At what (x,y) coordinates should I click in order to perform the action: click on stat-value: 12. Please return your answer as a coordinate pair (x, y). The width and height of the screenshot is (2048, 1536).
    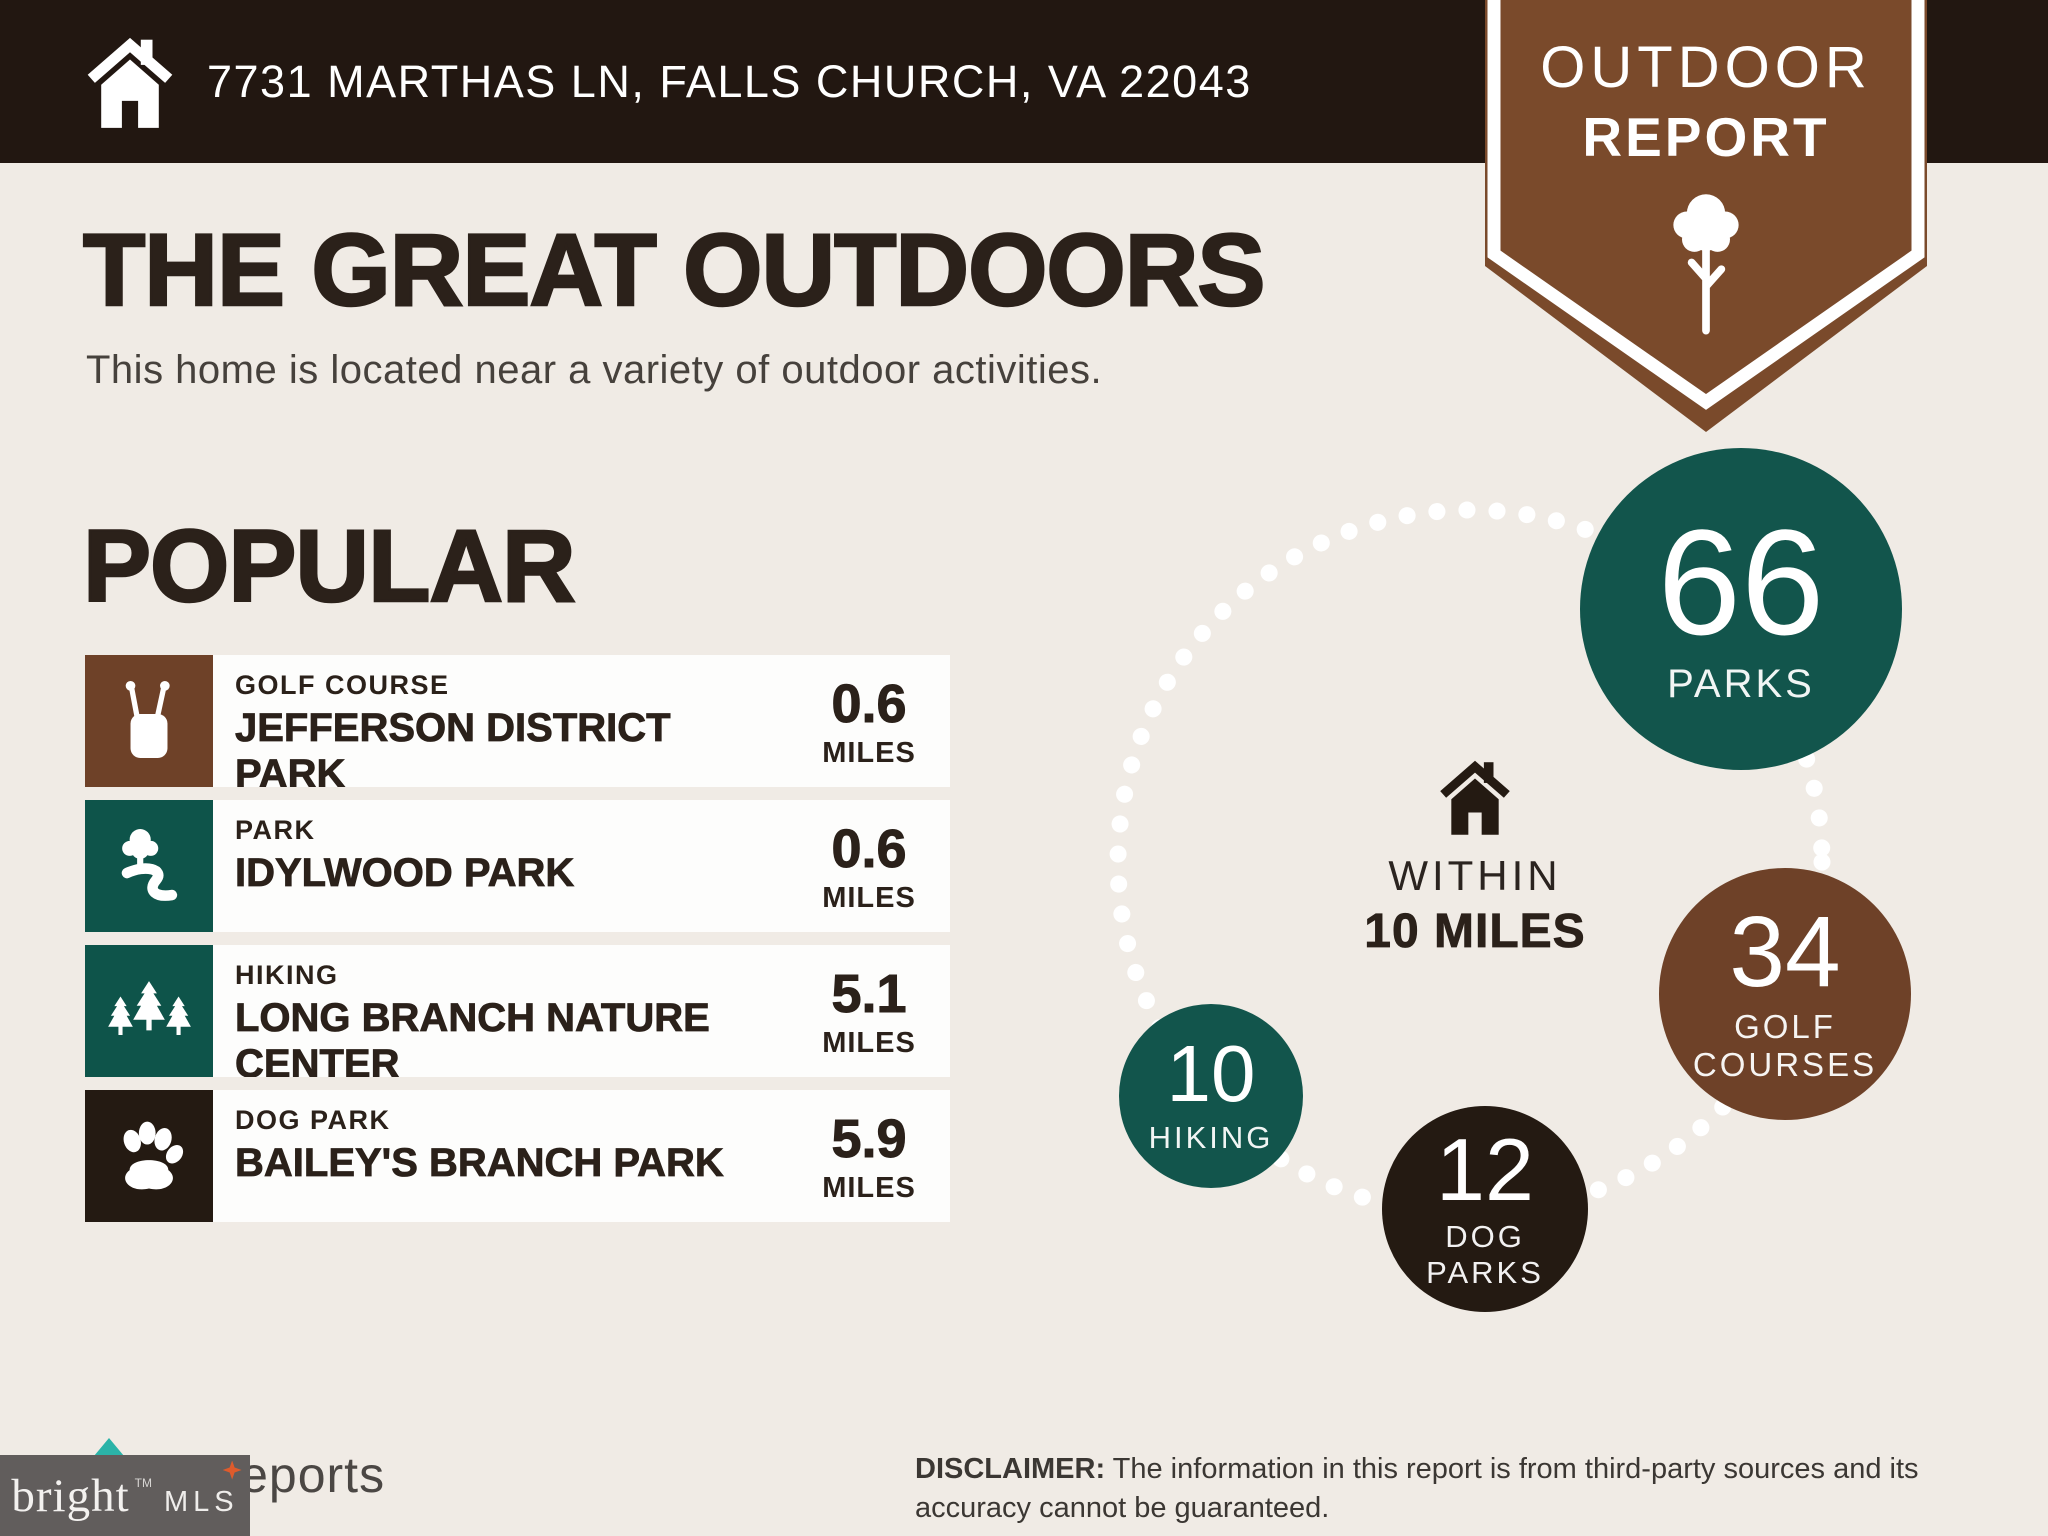
    Looking at the image, I should click on (1485, 1169).